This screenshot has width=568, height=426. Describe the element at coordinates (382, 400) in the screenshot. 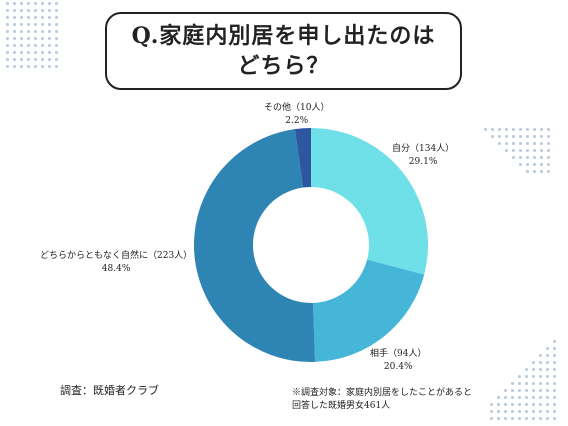

I see `survey-note: ※調査対象：家庭内別居をしたことがあると 回答した既婚男女461人` at that location.